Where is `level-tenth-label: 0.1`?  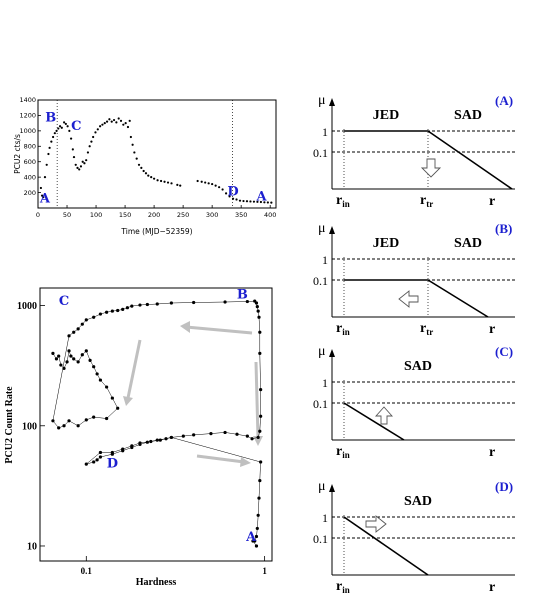 level-tenth-label: 0.1 is located at coordinates (320, 539).